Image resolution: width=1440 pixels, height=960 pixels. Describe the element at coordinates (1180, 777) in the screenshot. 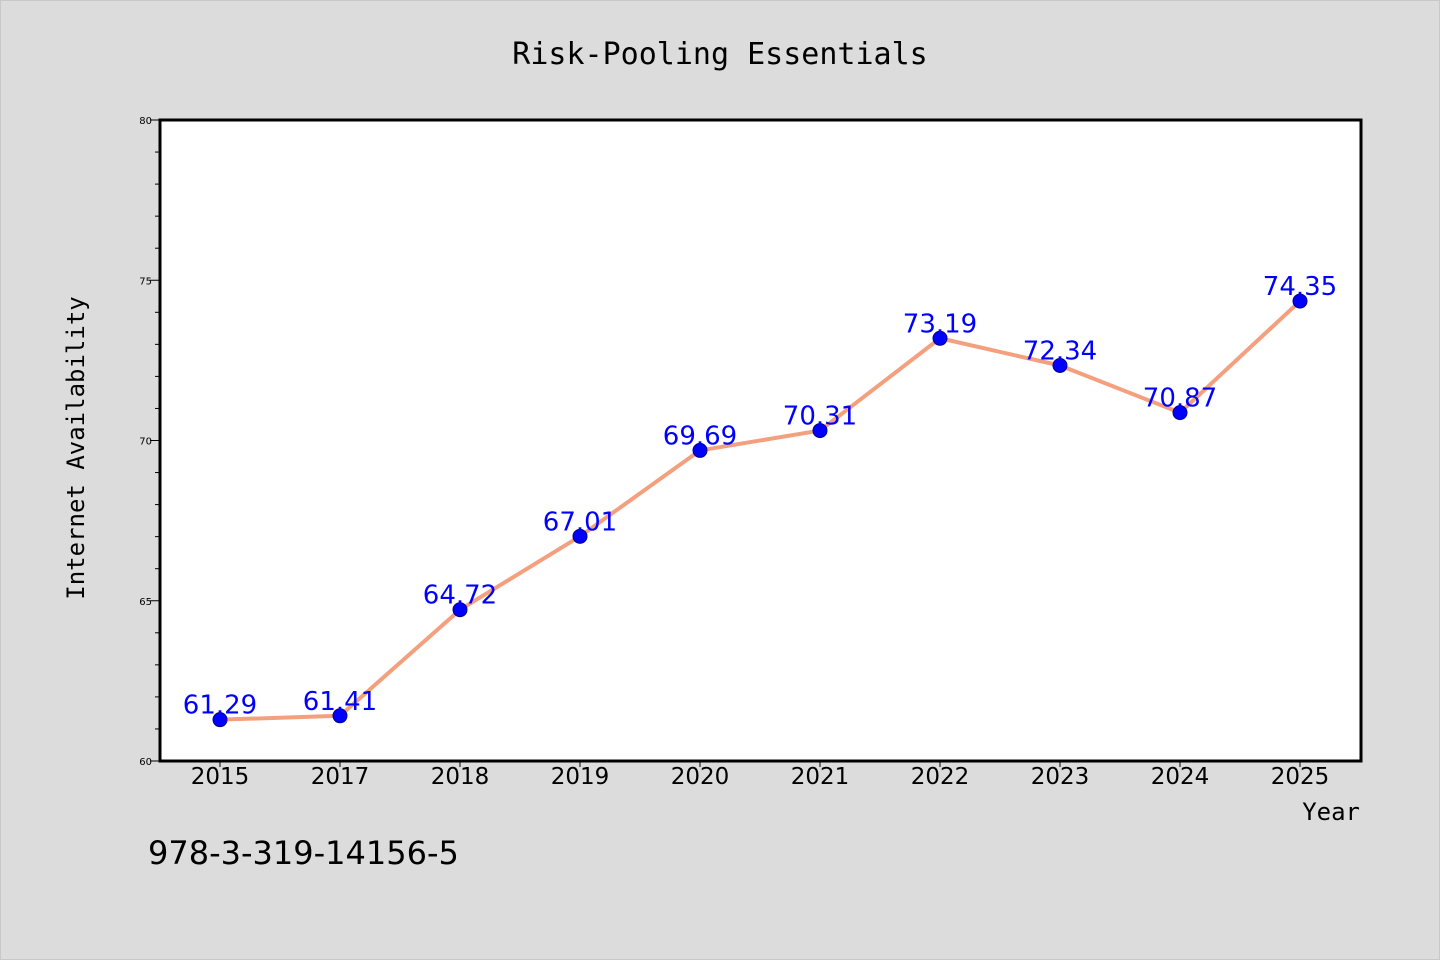

I see `x-tick-label: 2024` at that location.